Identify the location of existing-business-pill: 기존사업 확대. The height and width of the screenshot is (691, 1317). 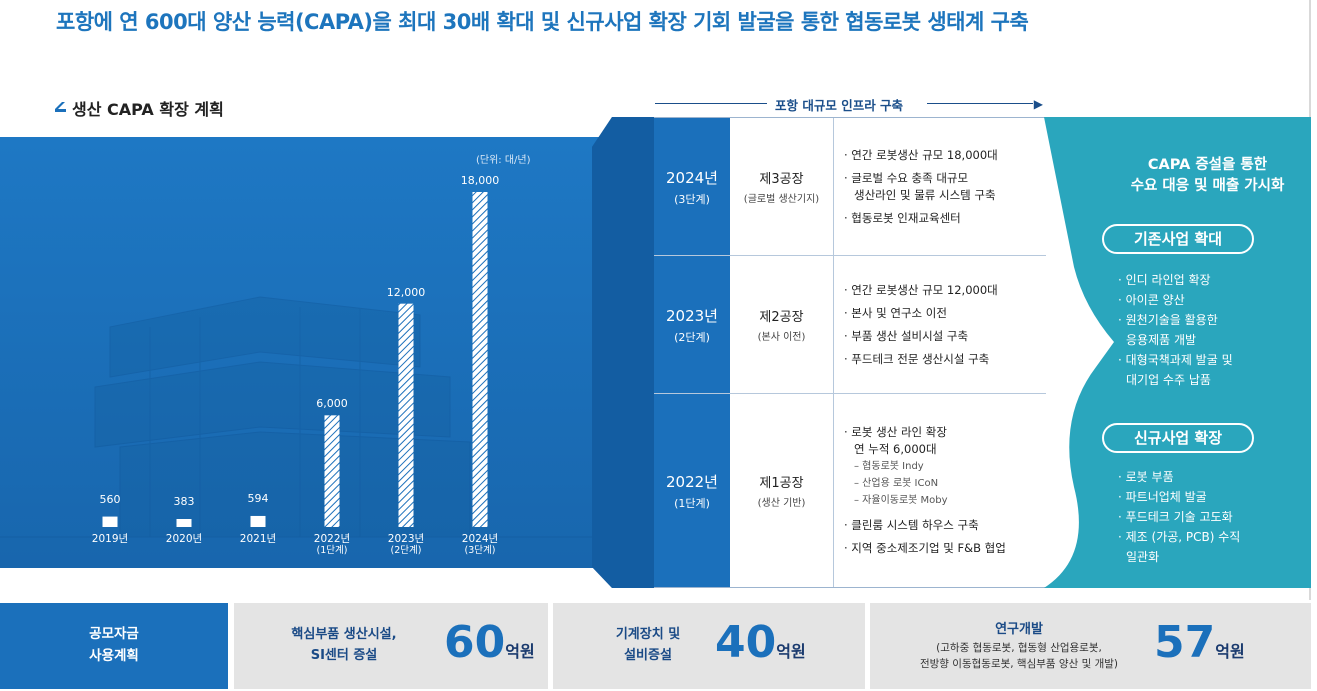
(1178, 239).